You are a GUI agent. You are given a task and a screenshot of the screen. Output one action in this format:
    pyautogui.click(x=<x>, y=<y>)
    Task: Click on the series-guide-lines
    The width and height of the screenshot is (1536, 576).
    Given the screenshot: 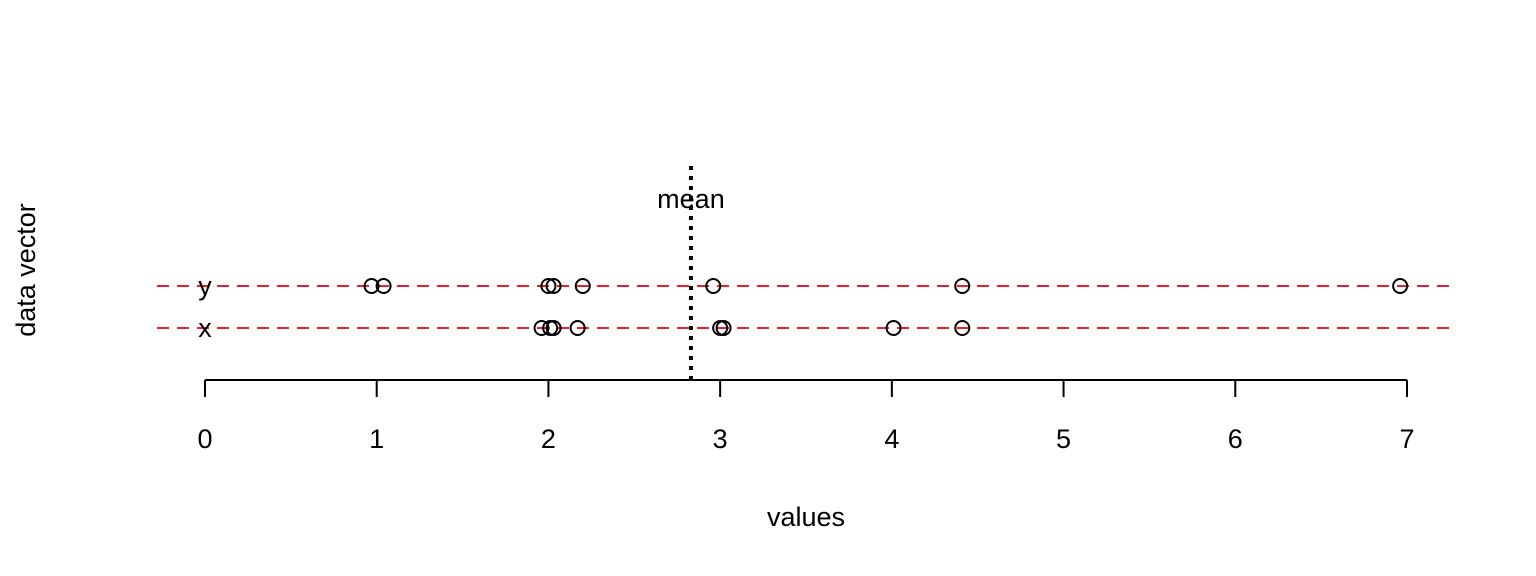 What is the action you would take?
    pyautogui.click(x=804, y=307)
    